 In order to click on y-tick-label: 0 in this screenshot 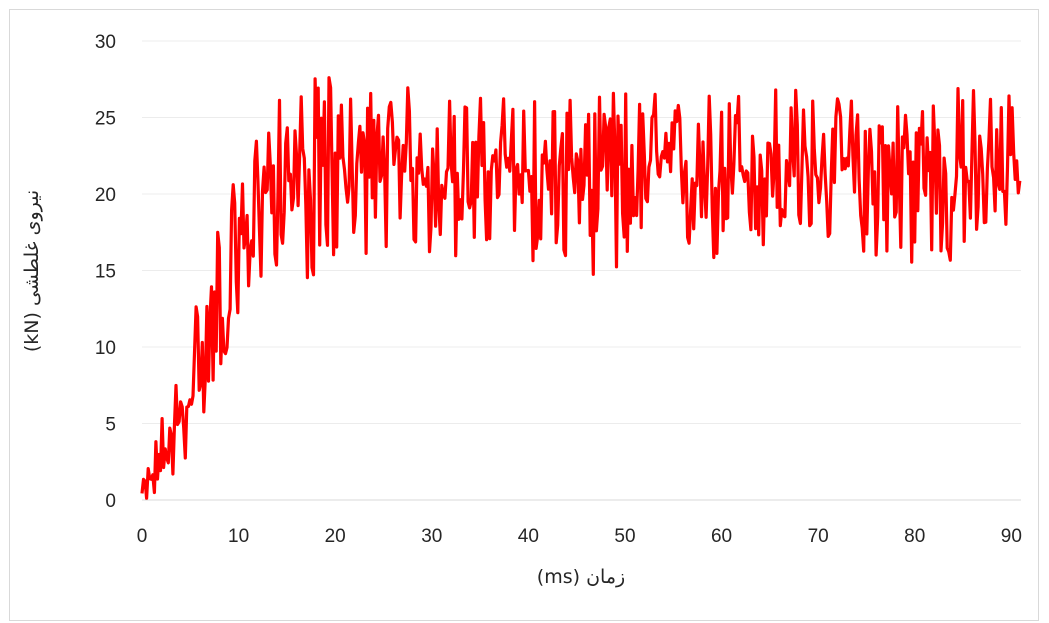, I will do `click(110, 501)`.